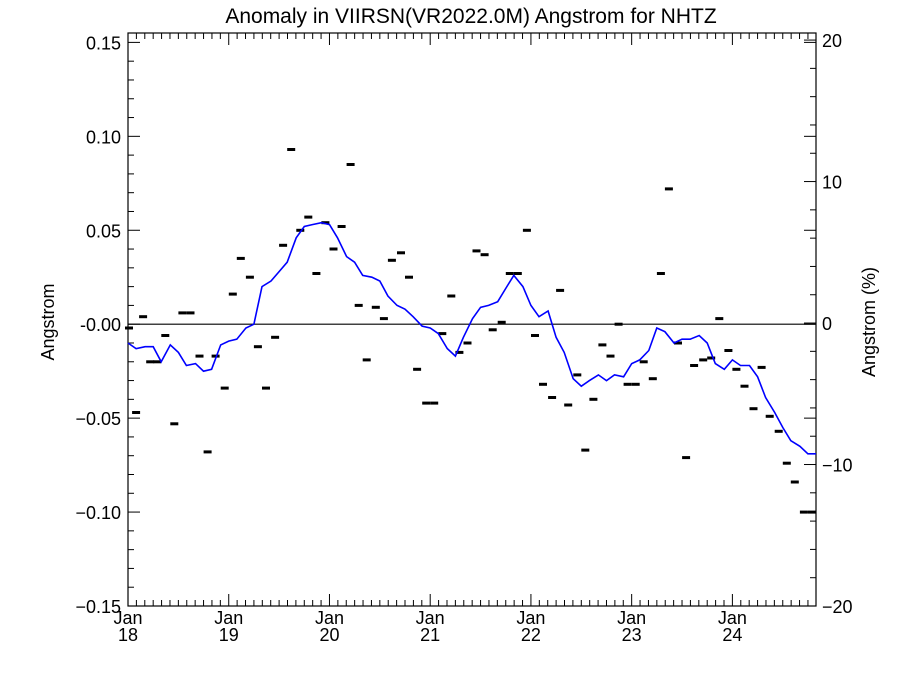 The width and height of the screenshot is (900, 675). I want to click on x-tick-label-year: 20, so click(329, 635).